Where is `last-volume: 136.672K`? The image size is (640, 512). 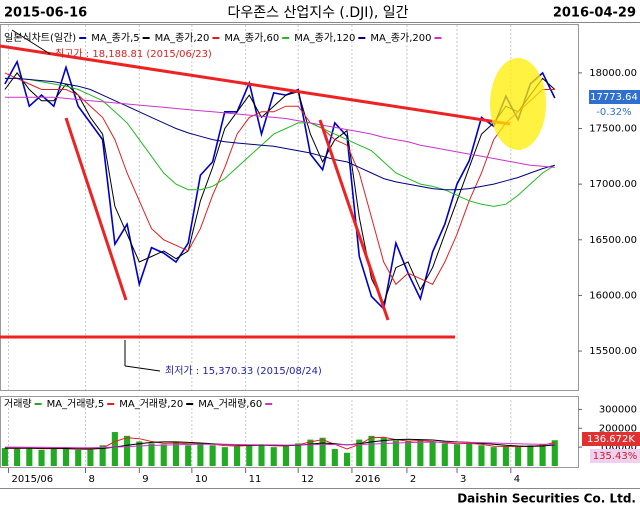
last-volume: 136.672K is located at coordinates (611, 439).